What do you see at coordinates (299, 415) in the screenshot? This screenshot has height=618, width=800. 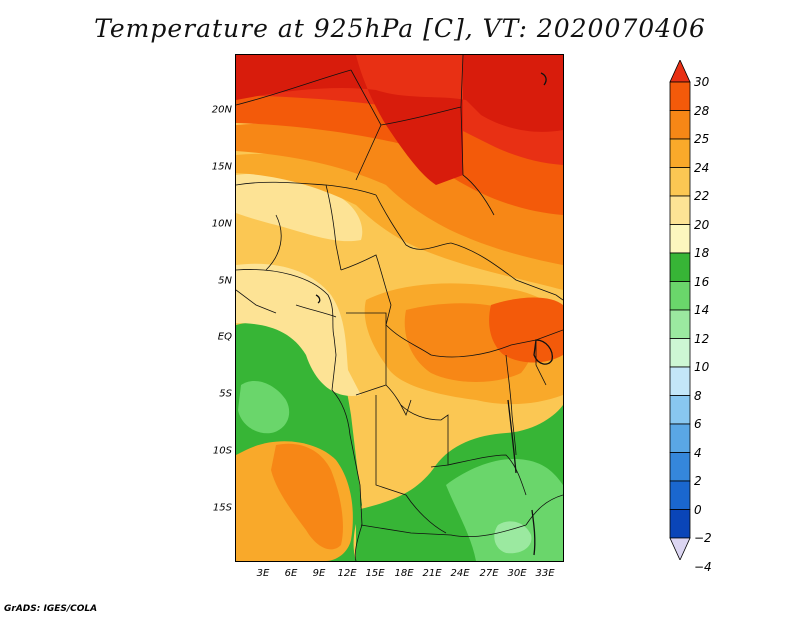 I see `coastline-gulf-of-guinea` at bounding box center [299, 415].